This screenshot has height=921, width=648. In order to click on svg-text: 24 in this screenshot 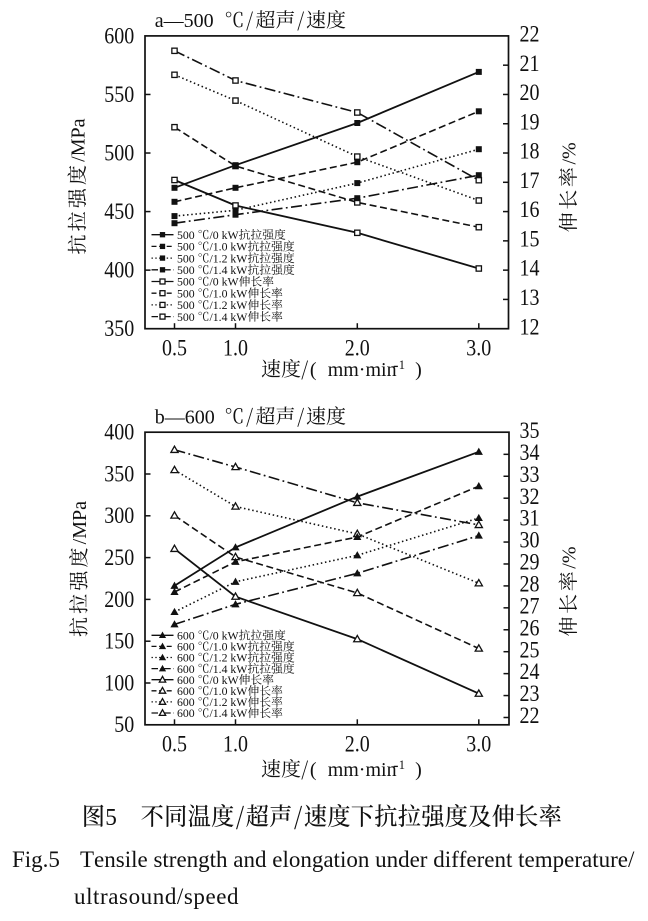, I will do `click(530, 672)`.